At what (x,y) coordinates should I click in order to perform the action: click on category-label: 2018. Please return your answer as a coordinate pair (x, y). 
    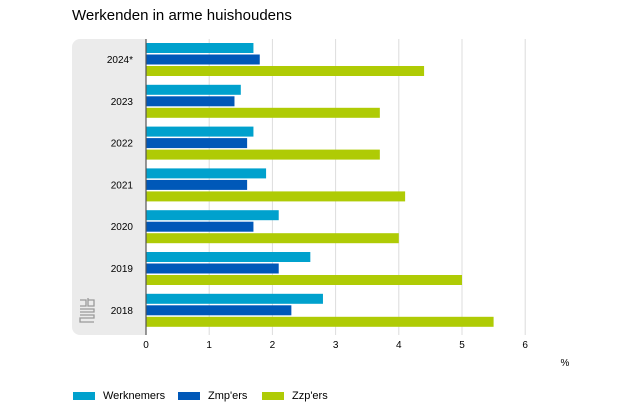
    Looking at the image, I should click on (122, 311).